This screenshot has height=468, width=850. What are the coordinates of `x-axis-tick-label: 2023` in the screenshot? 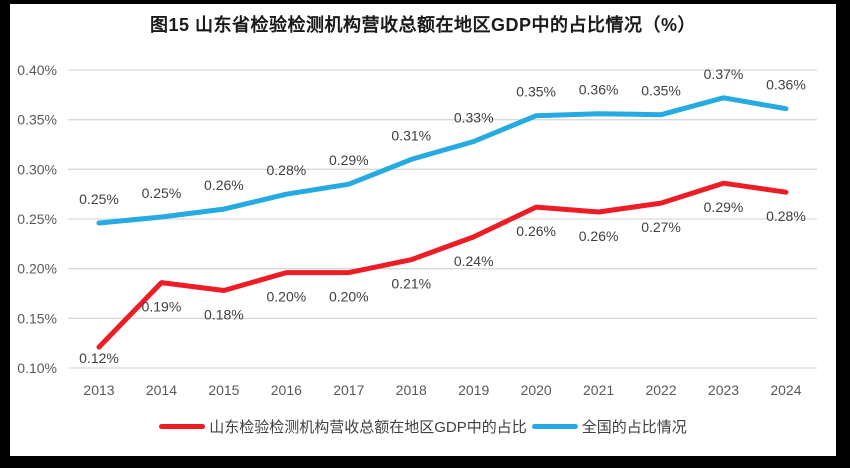 It's located at (723, 390).